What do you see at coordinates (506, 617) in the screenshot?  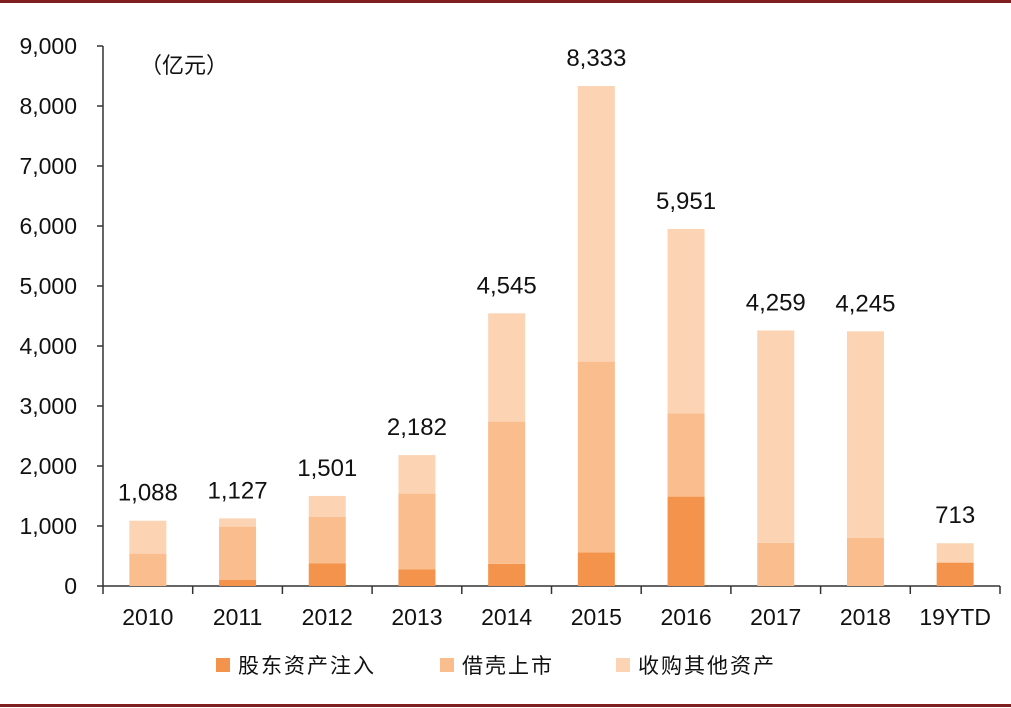 I see `x-tick-label: 2014` at bounding box center [506, 617].